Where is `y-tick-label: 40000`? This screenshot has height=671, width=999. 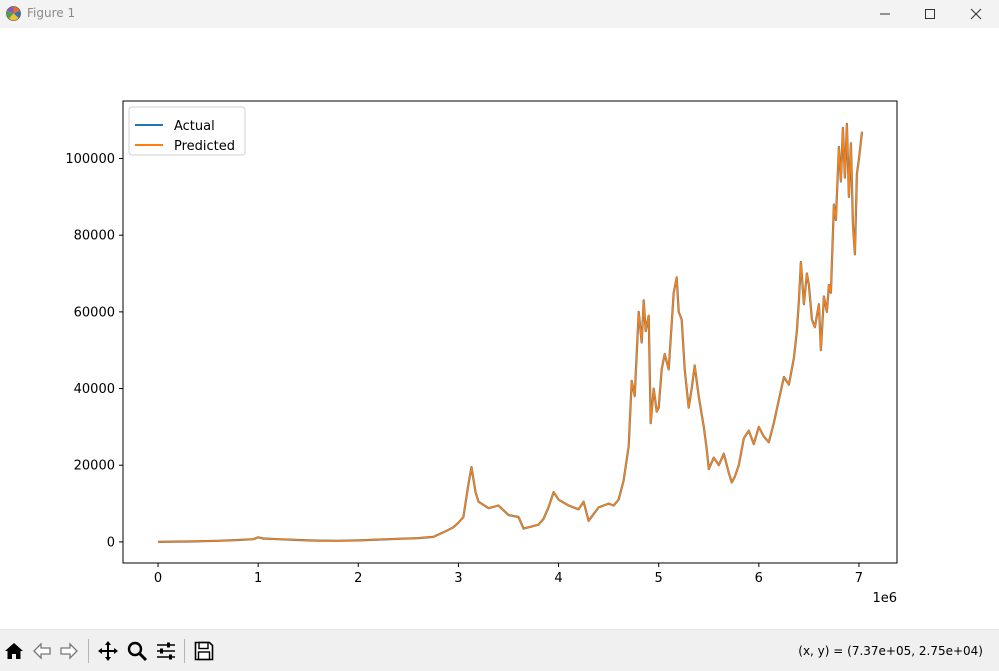 y-tick-label: 40000 is located at coordinates (94, 389).